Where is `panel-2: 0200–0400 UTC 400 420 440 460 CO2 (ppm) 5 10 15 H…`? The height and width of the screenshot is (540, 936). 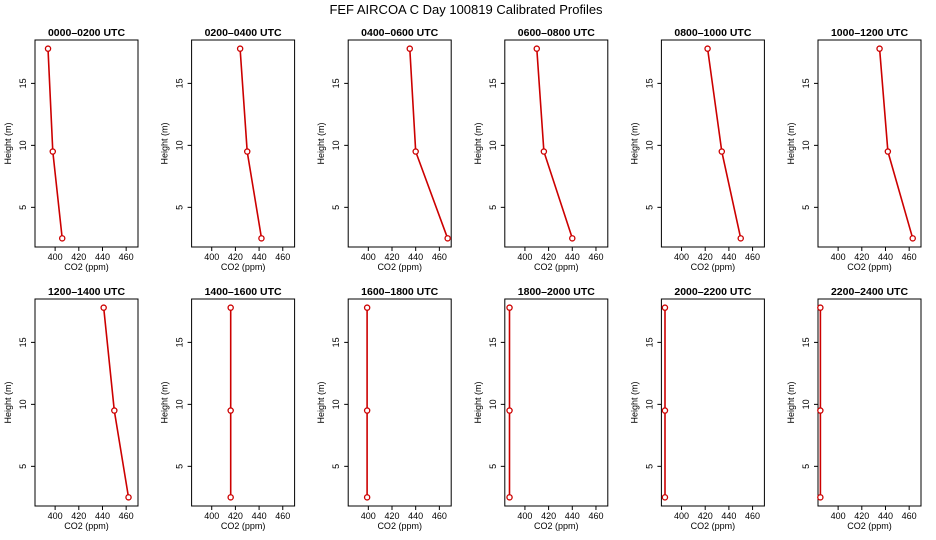
panel-2: 0200–0400 UTC 400 420 440 460 CO2 (ppm) 5 10 15 H… is located at coordinates (228, 149).